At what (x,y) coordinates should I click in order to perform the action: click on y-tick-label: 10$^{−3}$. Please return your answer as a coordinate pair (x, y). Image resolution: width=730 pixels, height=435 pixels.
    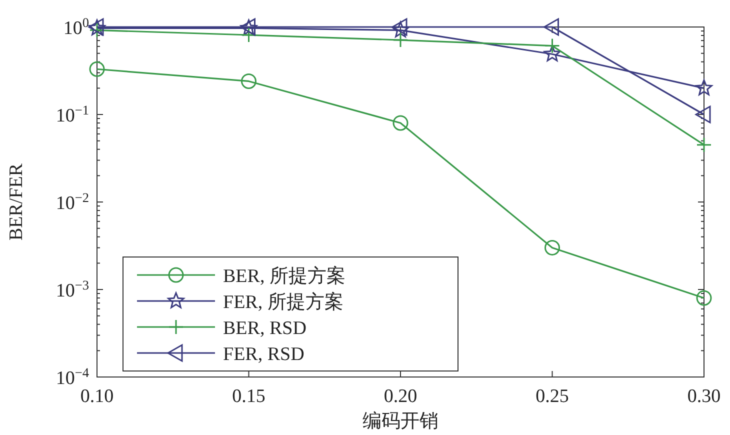
    Looking at the image, I should click on (73, 289).